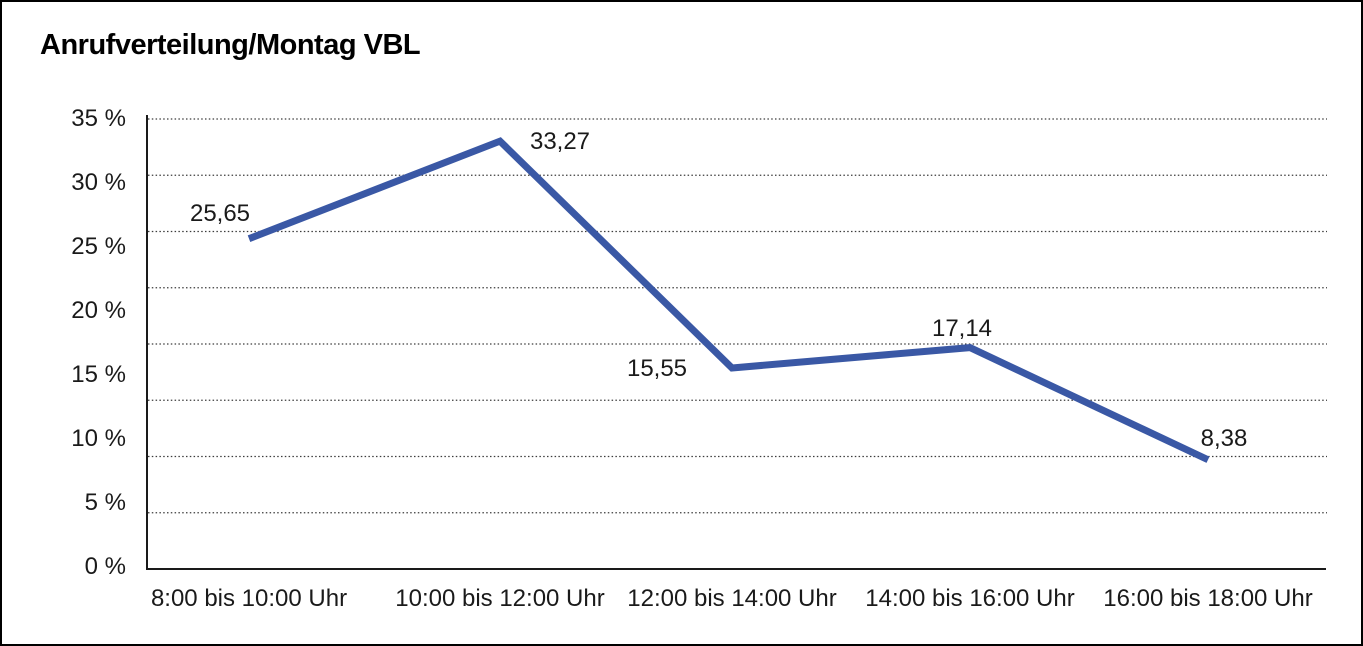  Describe the element at coordinates (98, 118) in the screenshot. I see `y-tick-label: 35 %` at that location.